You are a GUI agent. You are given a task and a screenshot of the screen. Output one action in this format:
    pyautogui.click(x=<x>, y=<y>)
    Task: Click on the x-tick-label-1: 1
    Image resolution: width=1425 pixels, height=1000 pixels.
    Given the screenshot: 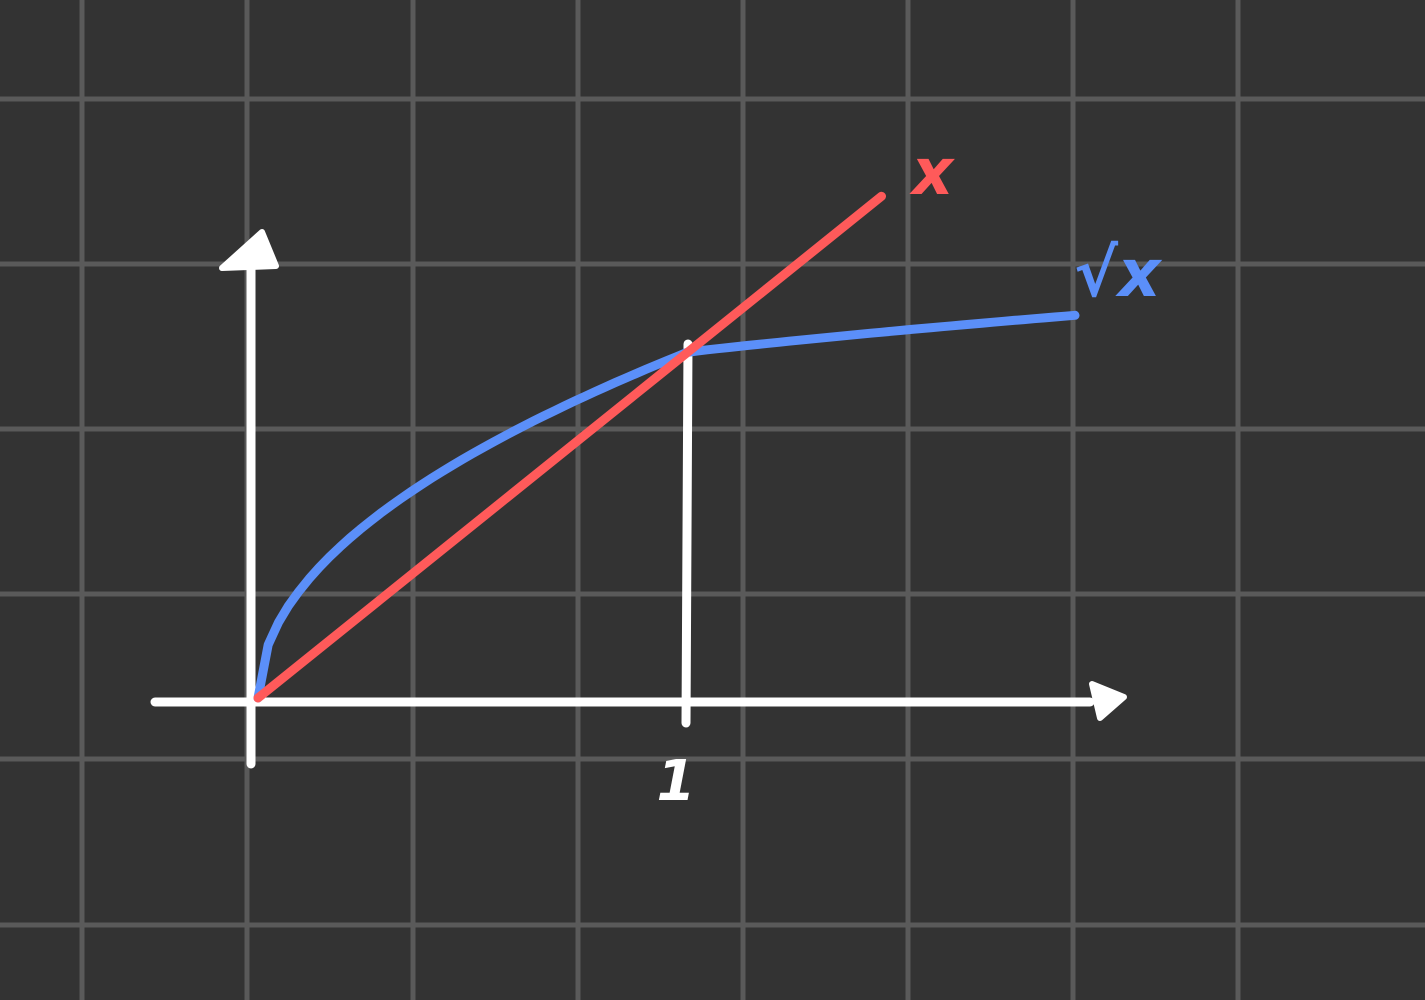 What is the action you would take?
    pyautogui.click(x=676, y=781)
    